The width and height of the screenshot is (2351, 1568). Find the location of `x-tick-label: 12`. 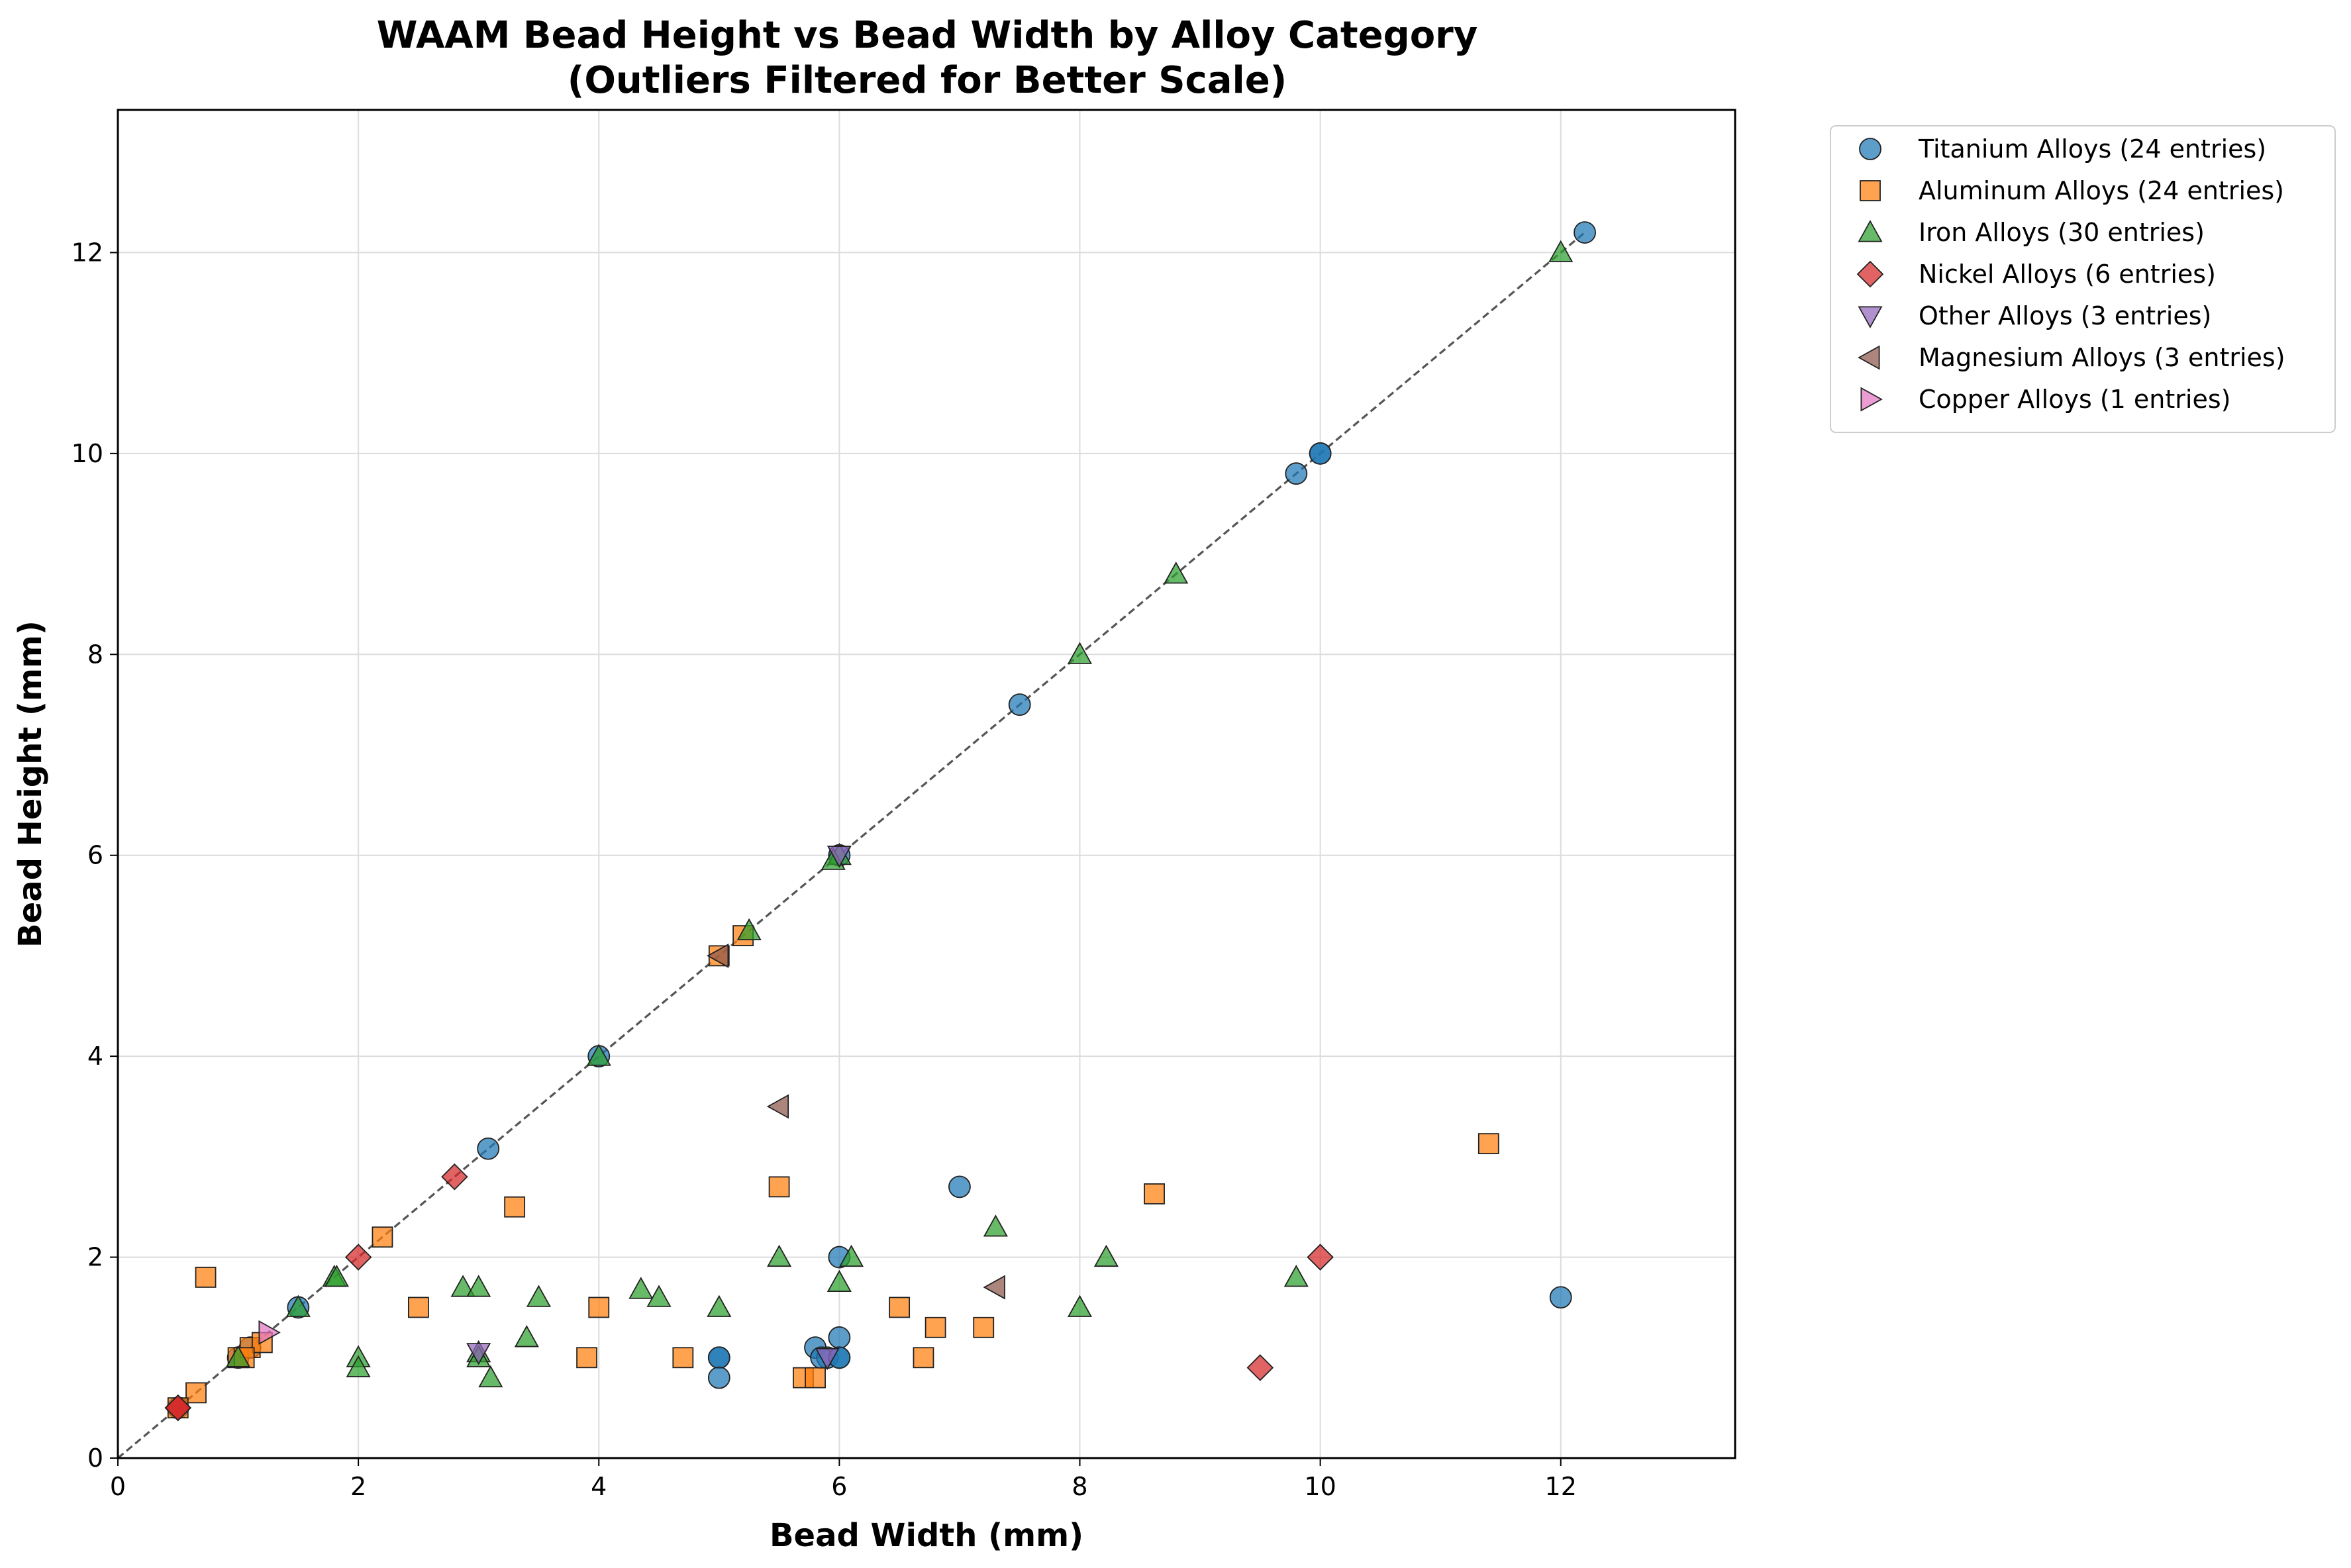

x-tick-label: 12 is located at coordinates (1561, 1486).